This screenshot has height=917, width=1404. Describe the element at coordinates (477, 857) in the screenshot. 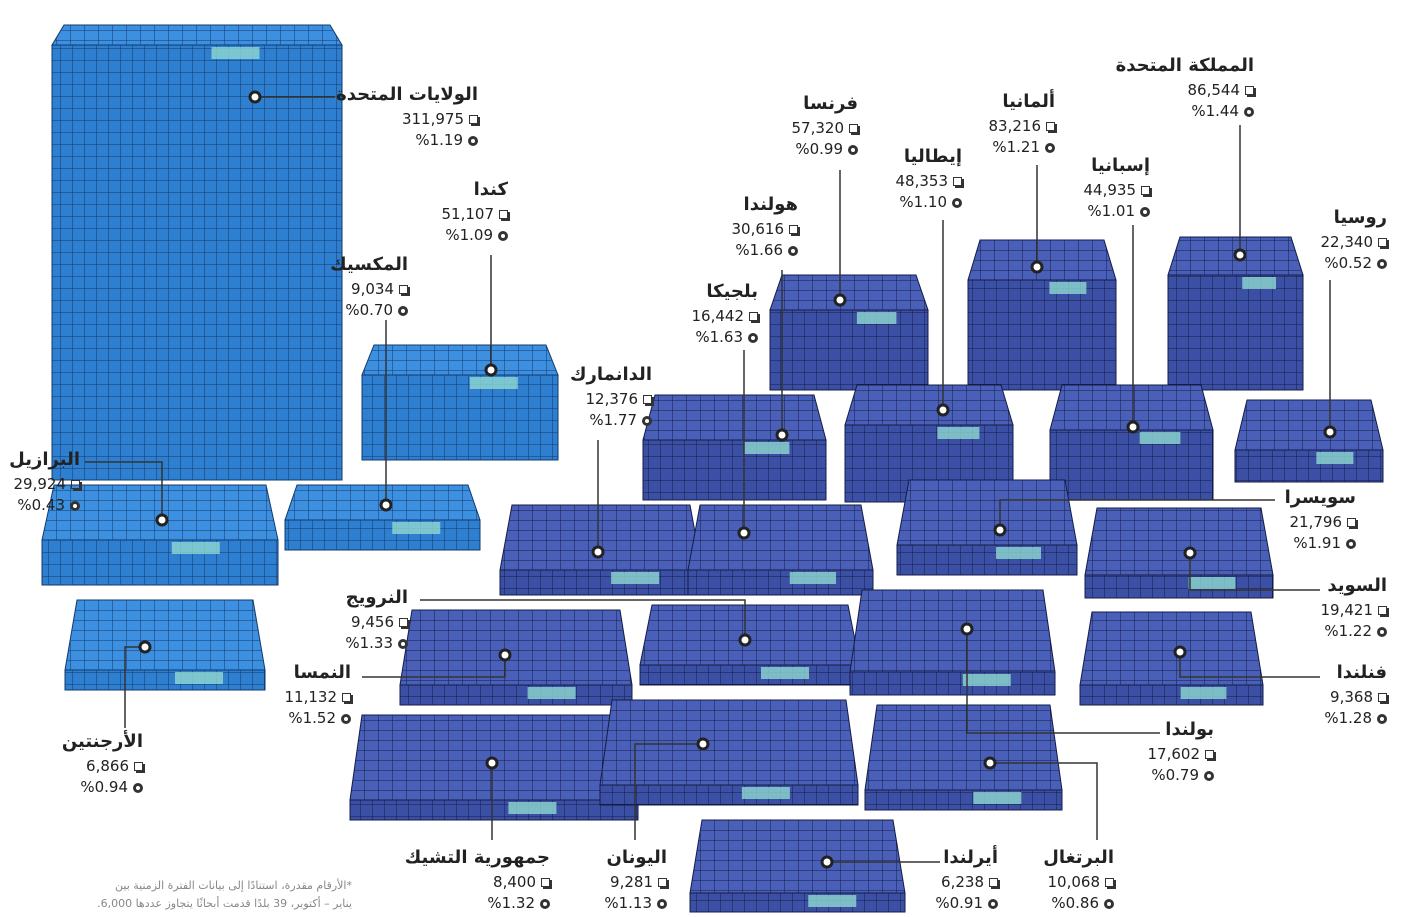

I see `country-name: جمهورية التشيك` at that location.